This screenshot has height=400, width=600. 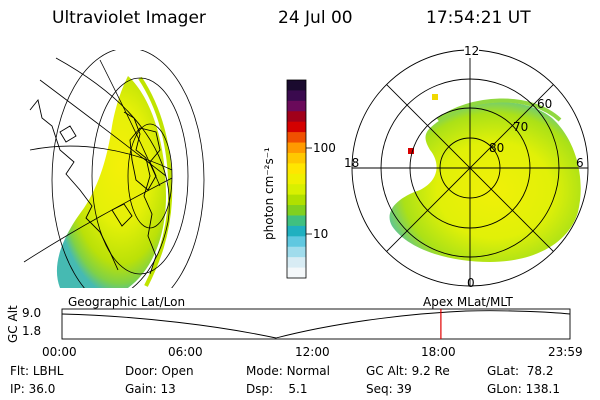 I want to click on image-time: 17:54:21 UT, so click(x=478, y=18).